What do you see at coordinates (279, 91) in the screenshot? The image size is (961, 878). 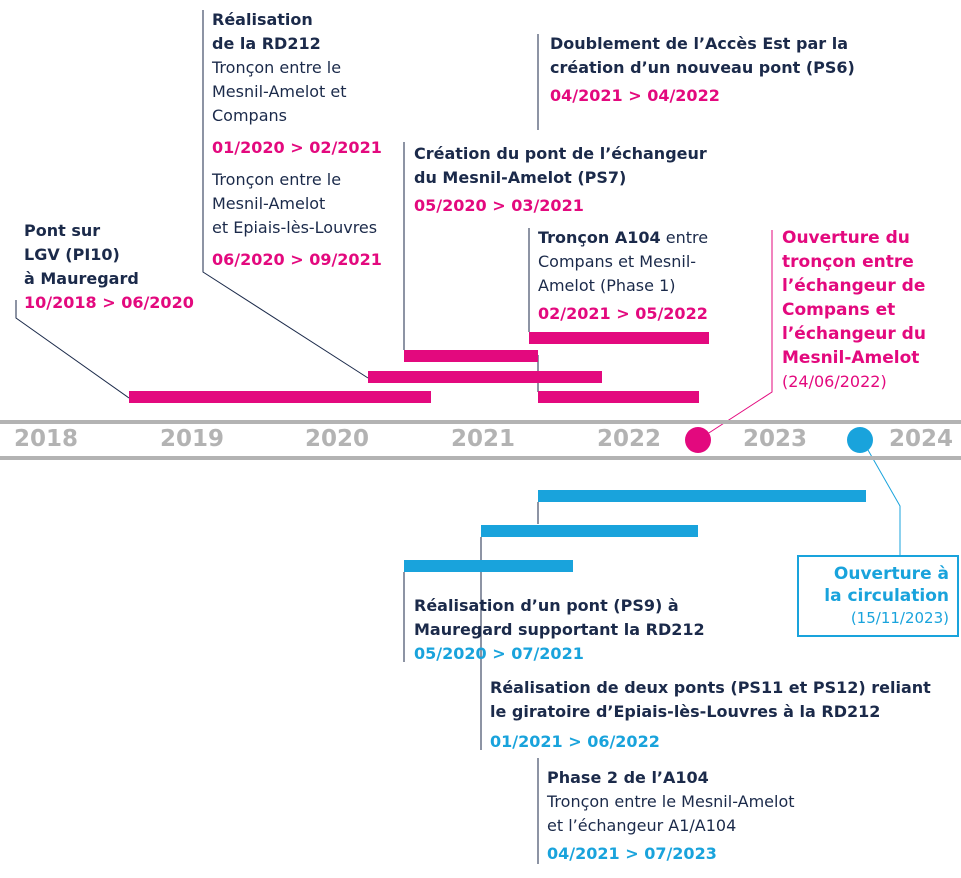 I see `rd212-a2: Mesnil-Amelot et` at bounding box center [279, 91].